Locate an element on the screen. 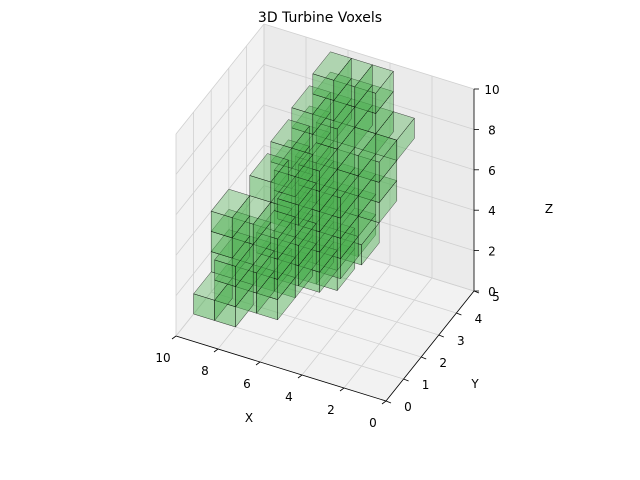 This screenshot has height=480, width=640. y-tick-label: 5 is located at coordinates (496, 297).